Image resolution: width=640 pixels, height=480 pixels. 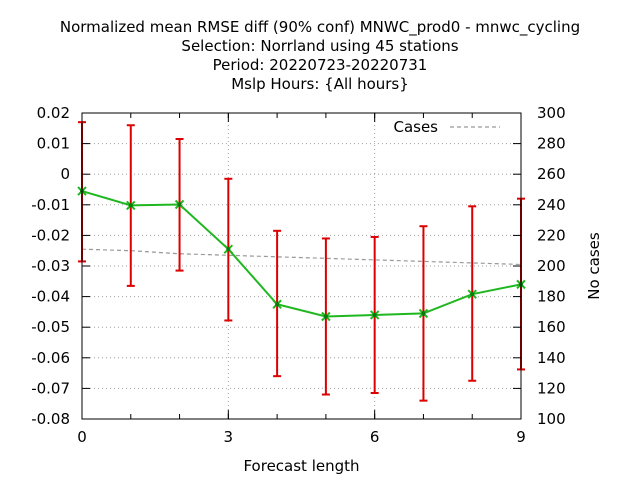 What do you see at coordinates (551, 144) in the screenshot?
I see `y2-tick-label: 280` at bounding box center [551, 144].